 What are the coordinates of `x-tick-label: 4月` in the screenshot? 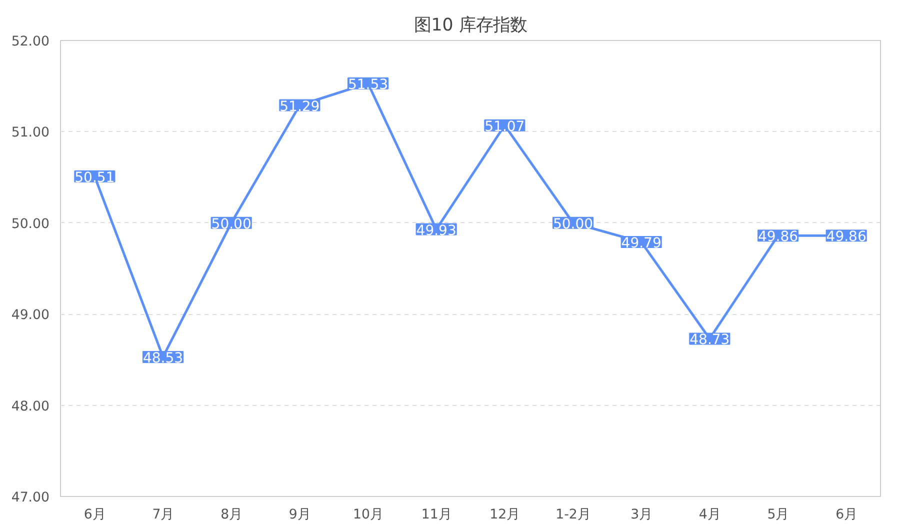 It's located at (709, 515).